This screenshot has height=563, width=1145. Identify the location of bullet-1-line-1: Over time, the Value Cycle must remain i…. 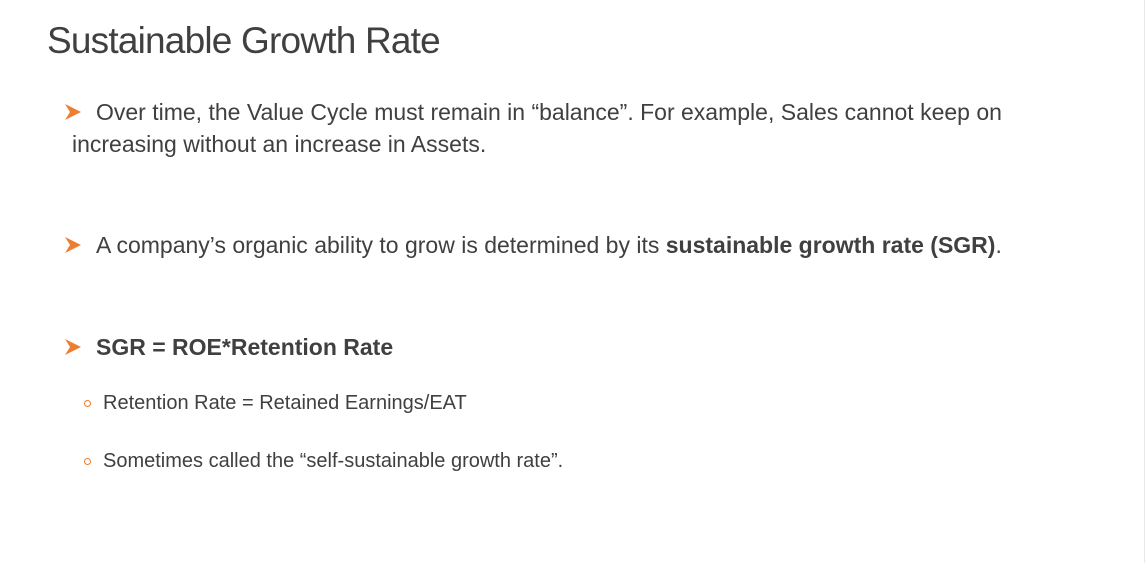
(549, 112).